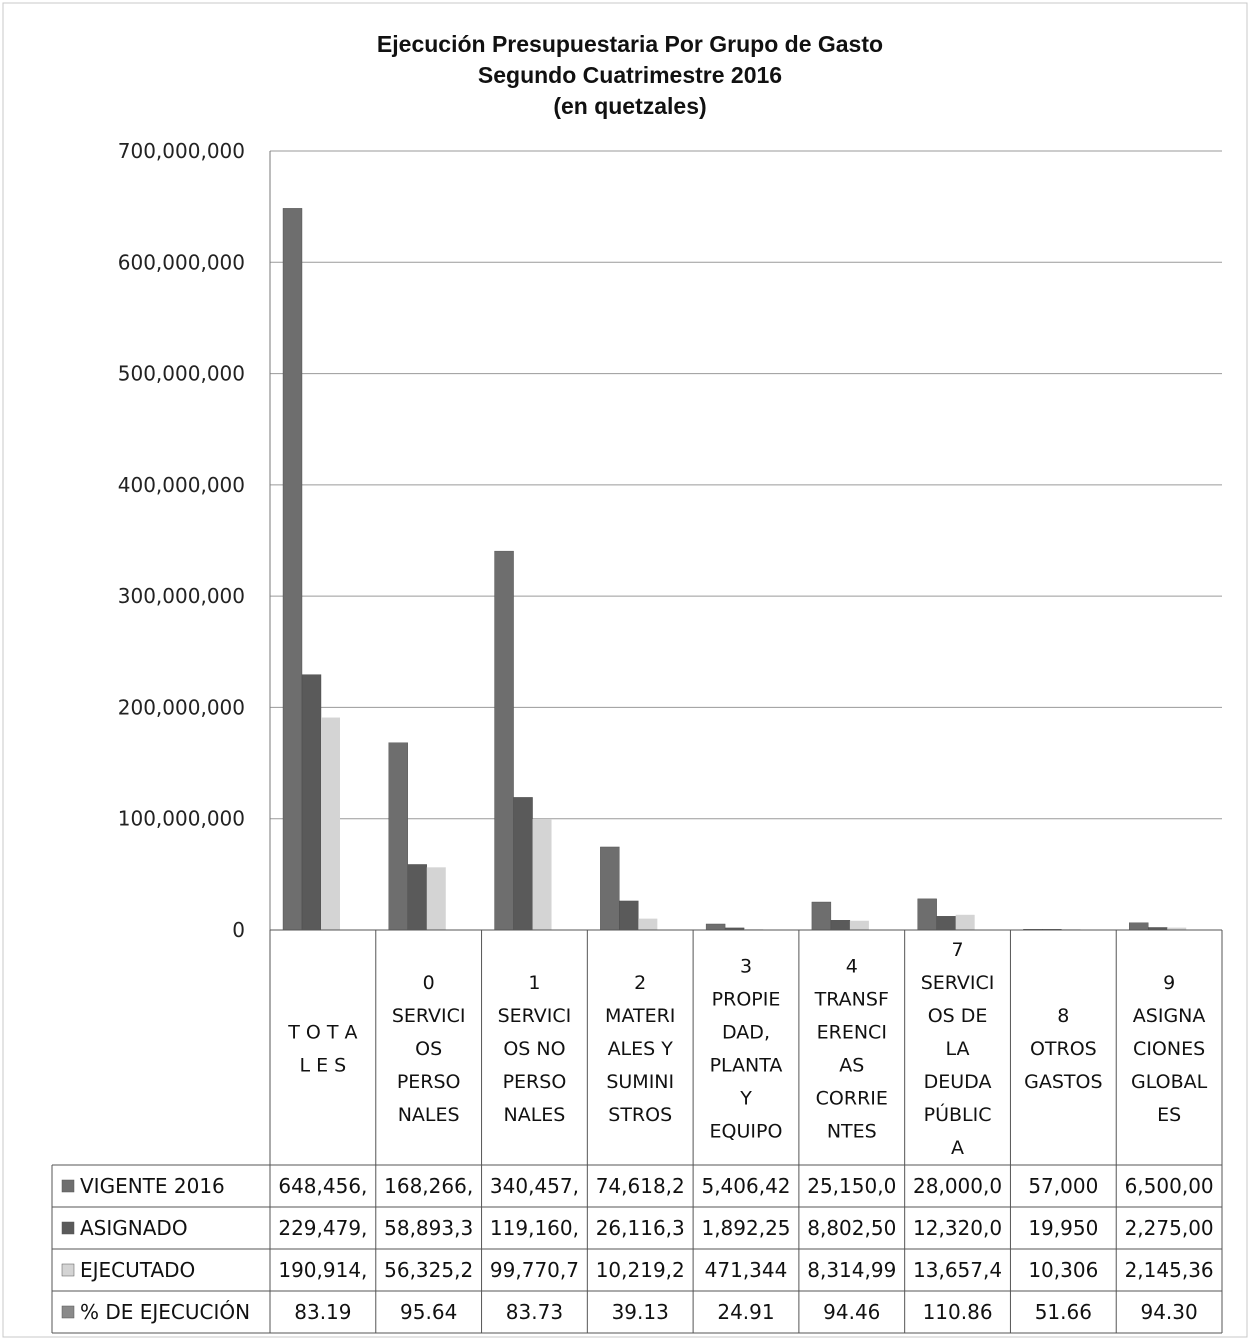 The height and width of the screenshot is (1342, 1252). I want to click on y-tick-label: 400,000,000, so click(181, 485).